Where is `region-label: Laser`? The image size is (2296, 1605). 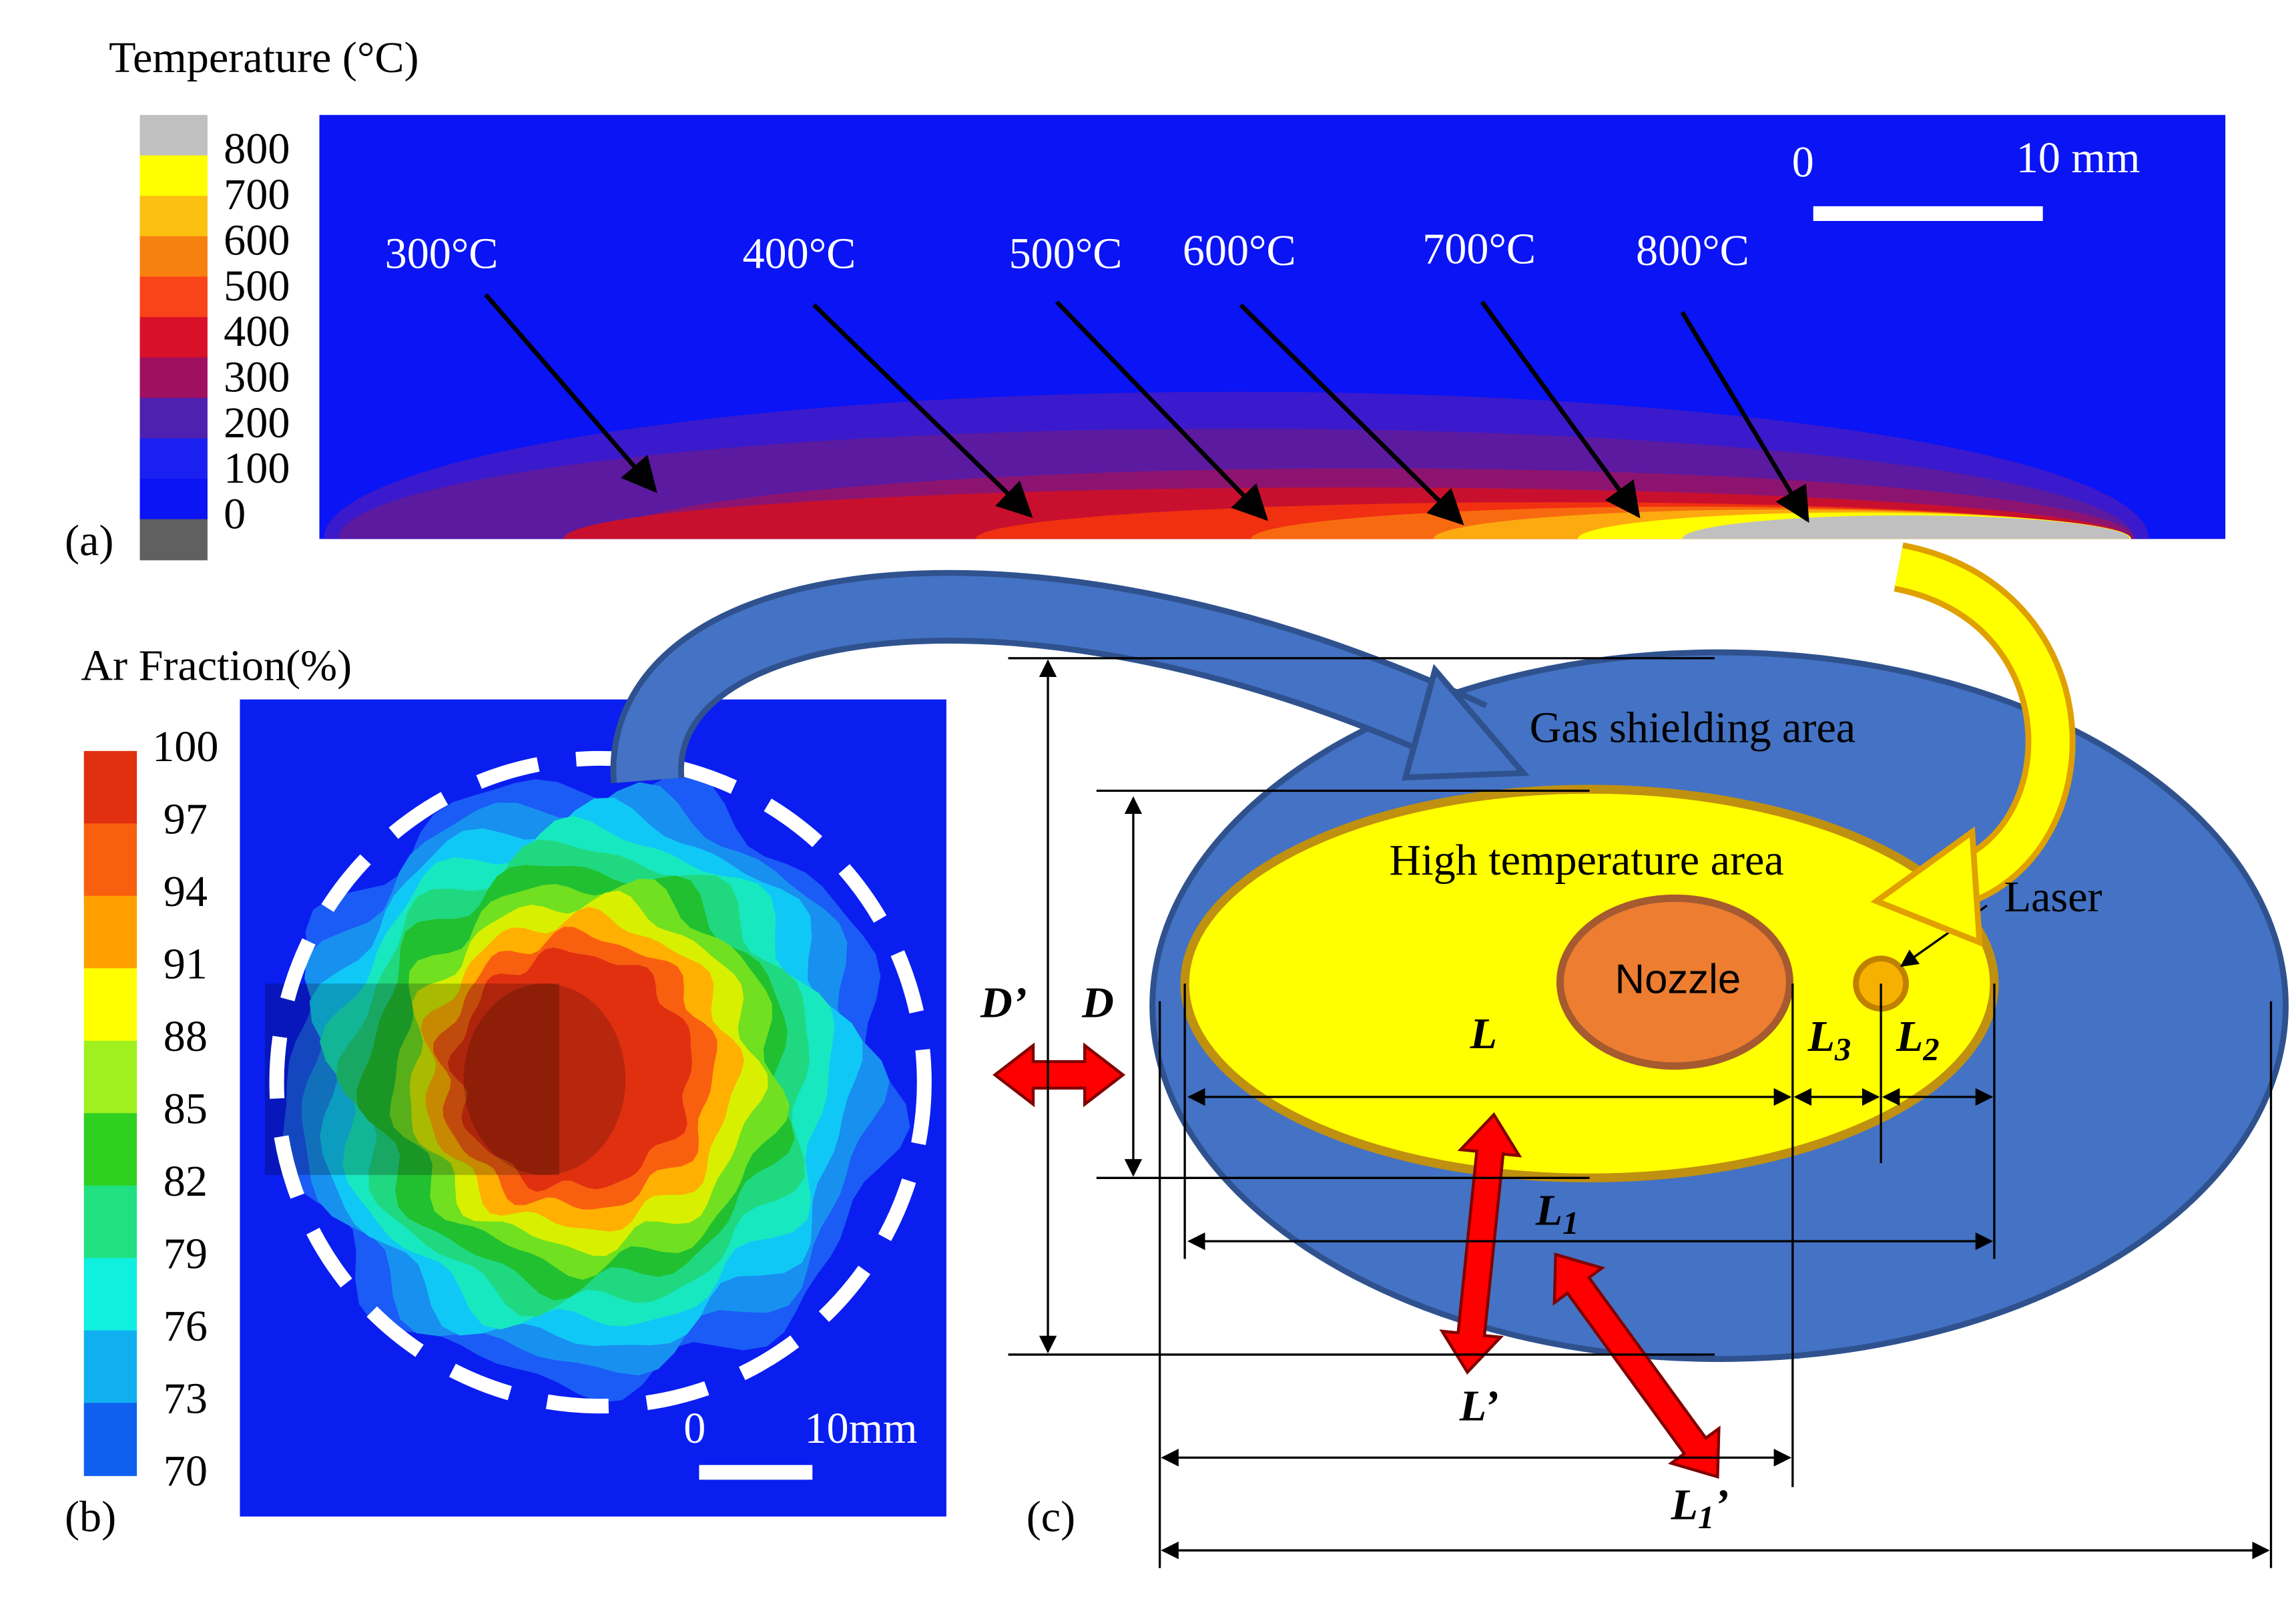 region-label: Laser is located at coordinates (2053, 897).